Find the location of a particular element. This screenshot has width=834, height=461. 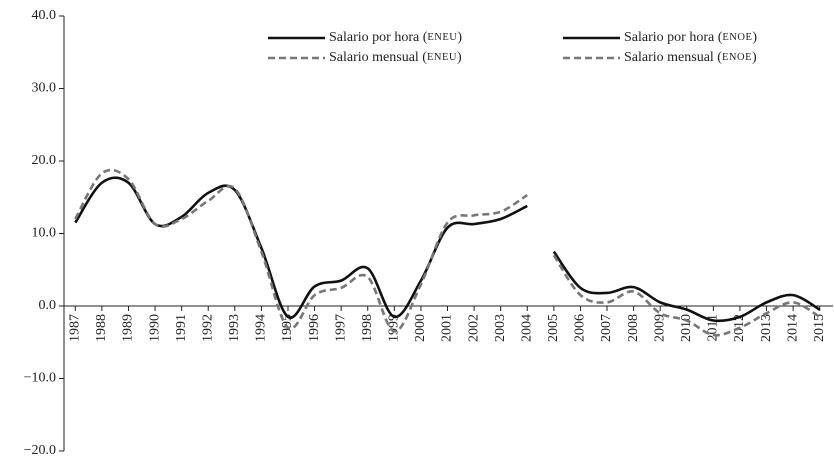

x-tick-label: 1998 is located at coordinates (367, 328).